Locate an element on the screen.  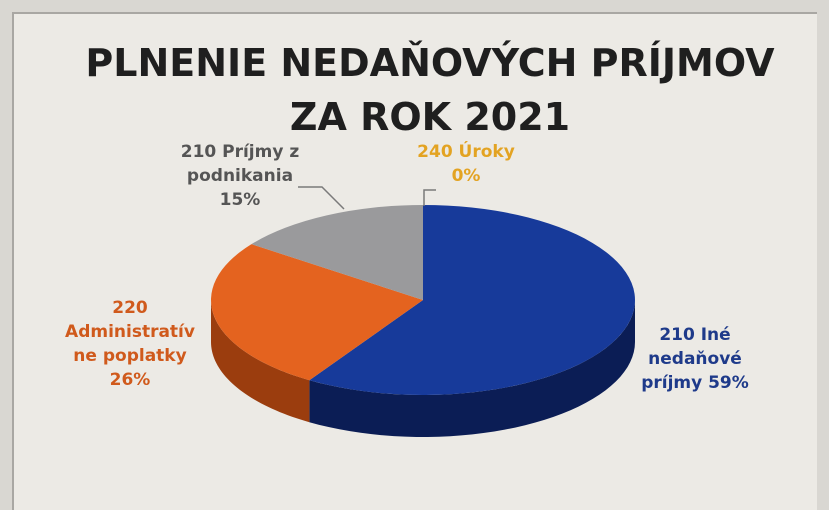
leader-line-uroky is located at coordinates (429, 197).